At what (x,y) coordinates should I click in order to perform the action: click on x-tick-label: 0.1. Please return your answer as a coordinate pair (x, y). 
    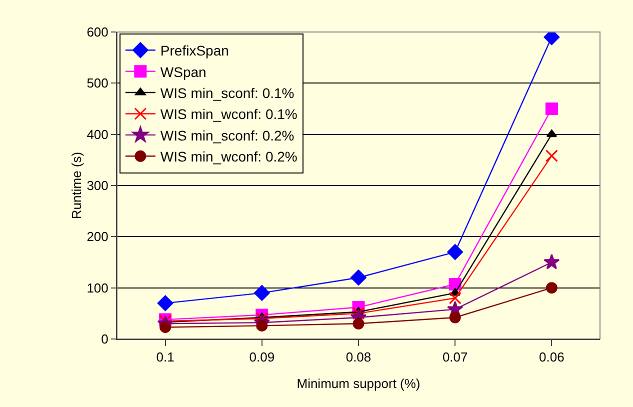
    Looking at the image, I should click on (165, 357).